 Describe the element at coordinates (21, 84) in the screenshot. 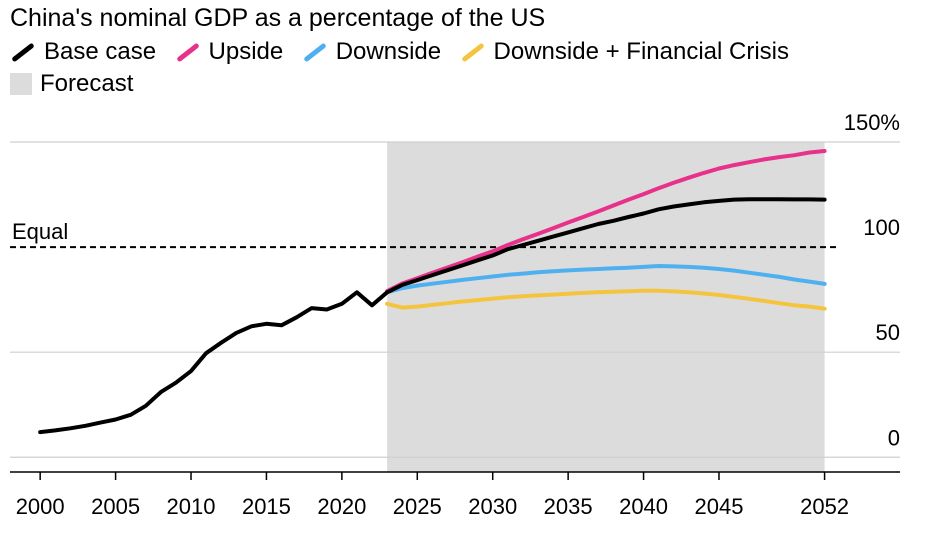

I see `legend-swatch-forecast` at that location.